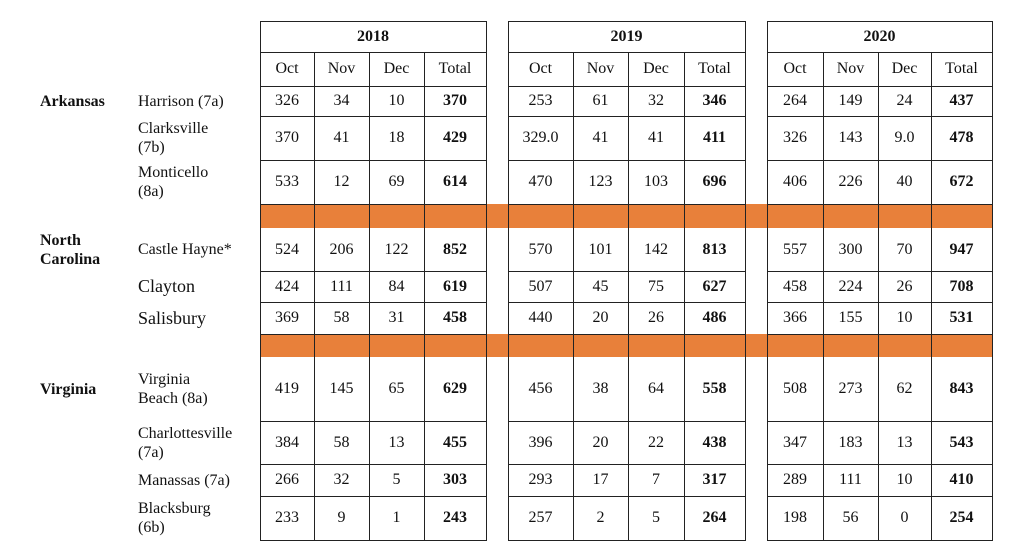 Image resolution: width=1024 pixels, height=543 pixels. Describe the element at coordinates (714, 517) in the screenshot. I see `total-cell: 264` at that location.